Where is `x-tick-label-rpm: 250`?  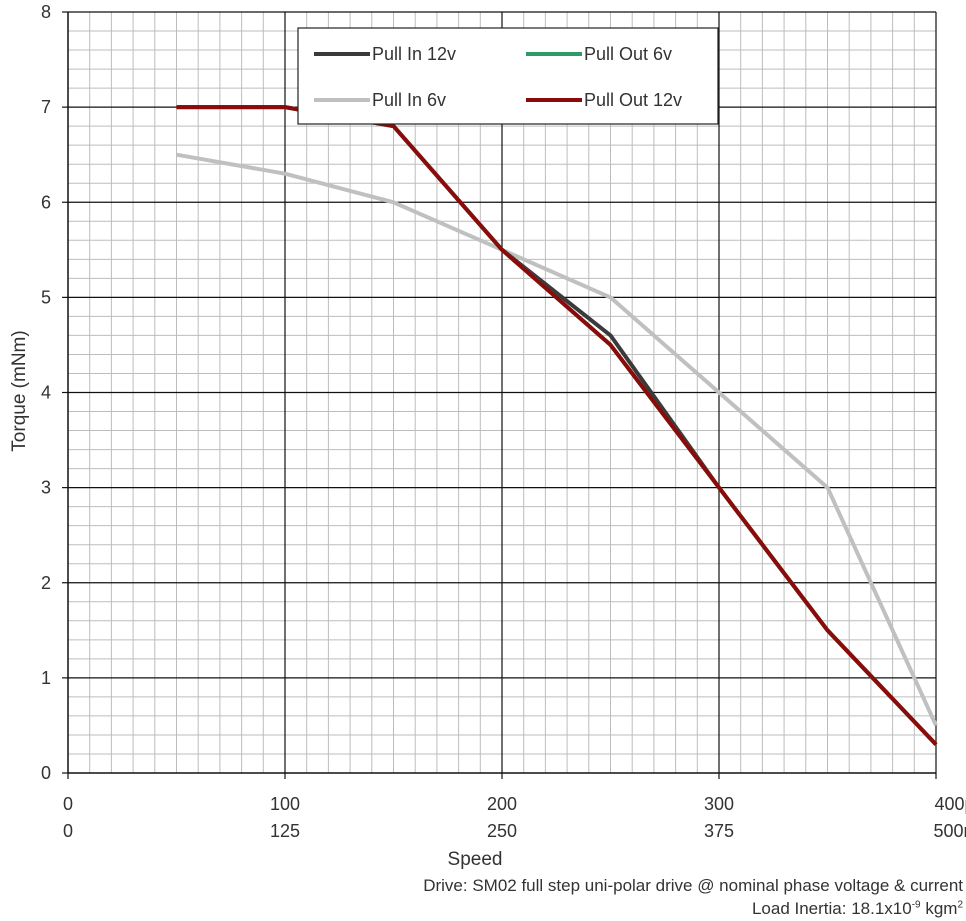 x-tick-label-rpm: 250 is located at coordinates (502, 831).